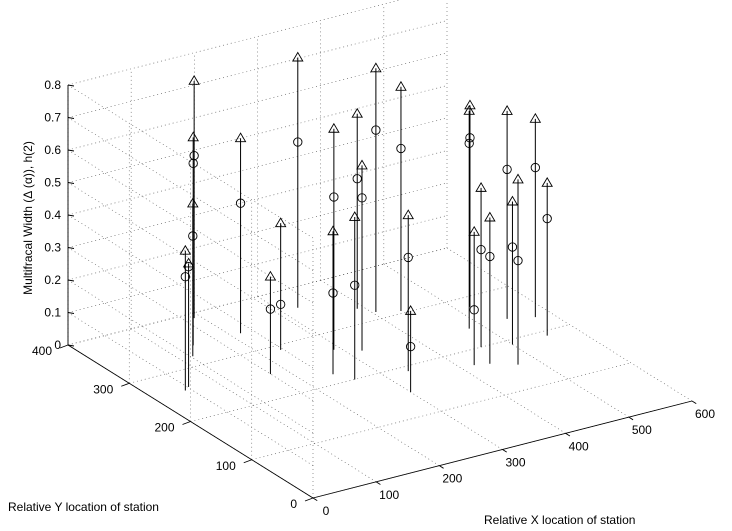  What do you see at coordinates (257, 199) in the screenshot?
I see `back-wall-grid-line` at bounding box center [257, 199].